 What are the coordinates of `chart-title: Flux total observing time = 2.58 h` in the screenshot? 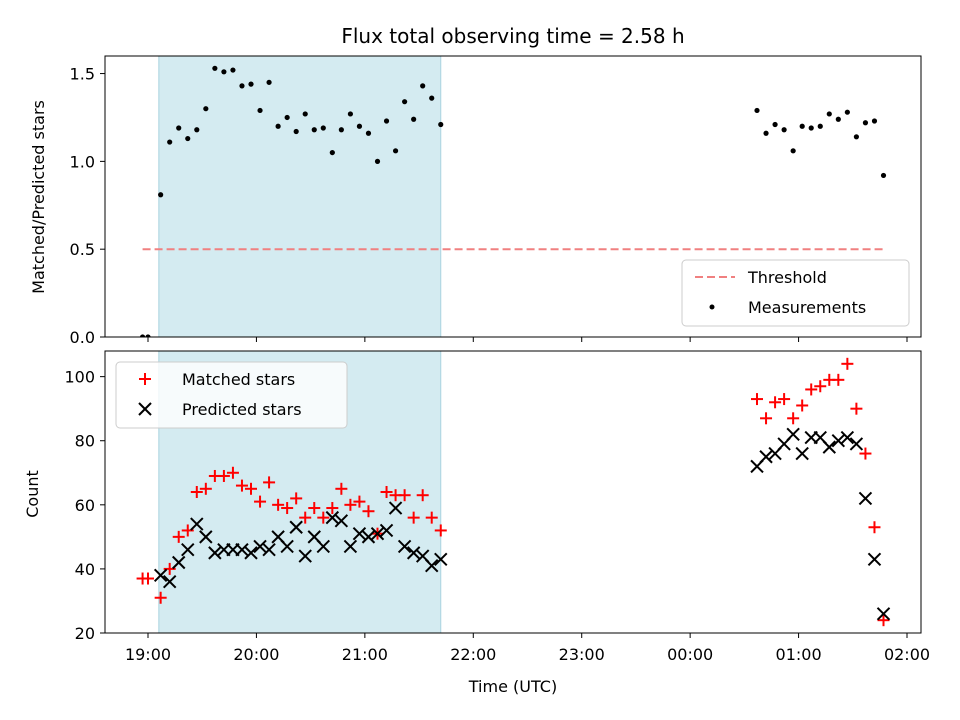 It's located at (512, 36).